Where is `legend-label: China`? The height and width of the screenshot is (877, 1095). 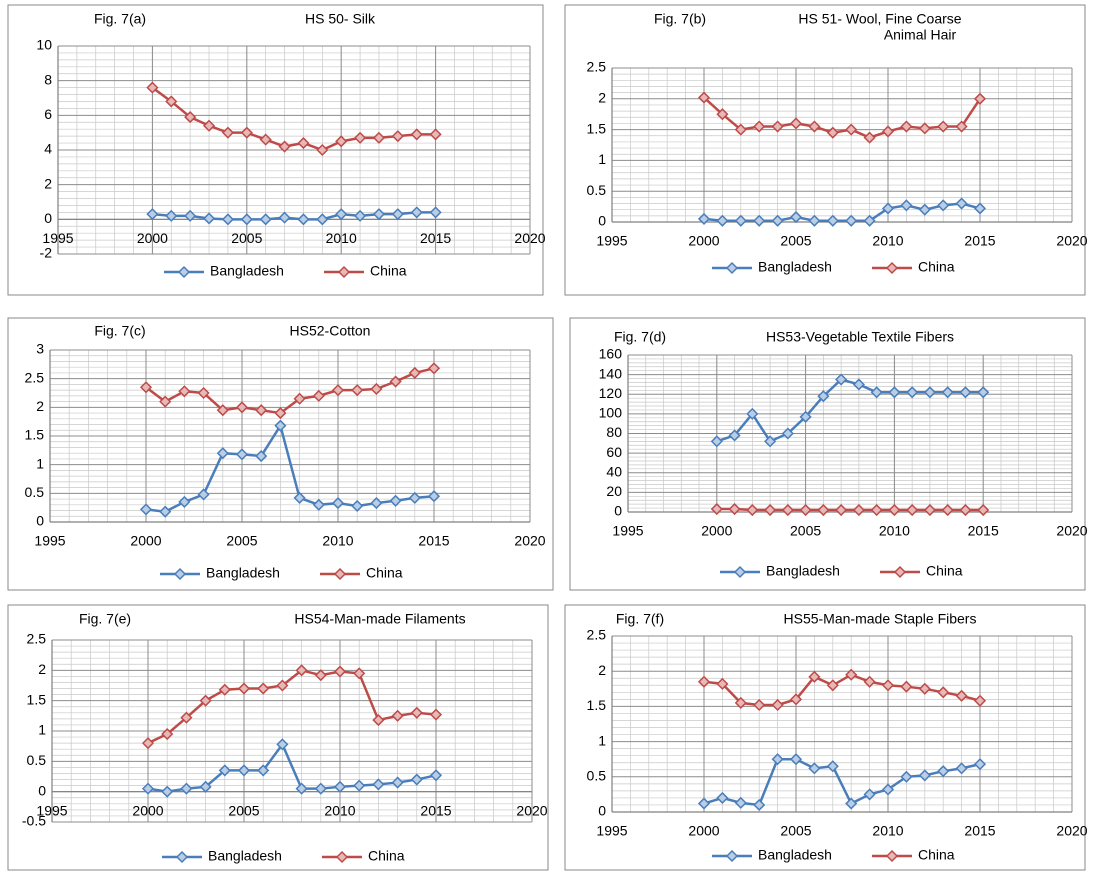 legend-label: China is located at coordinates (388, 271).